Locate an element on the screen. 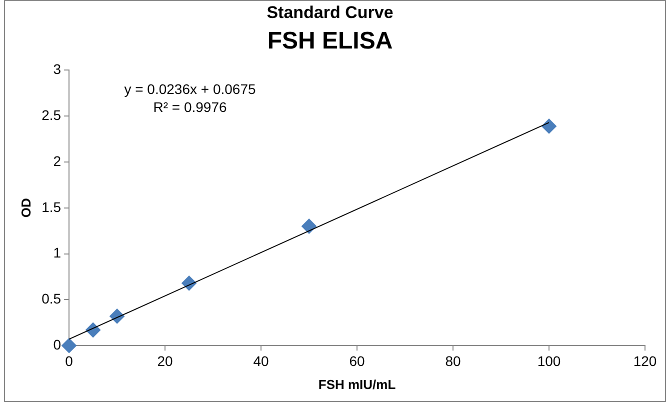  x-tick-label: 0 is located at coordinates (69, 360).